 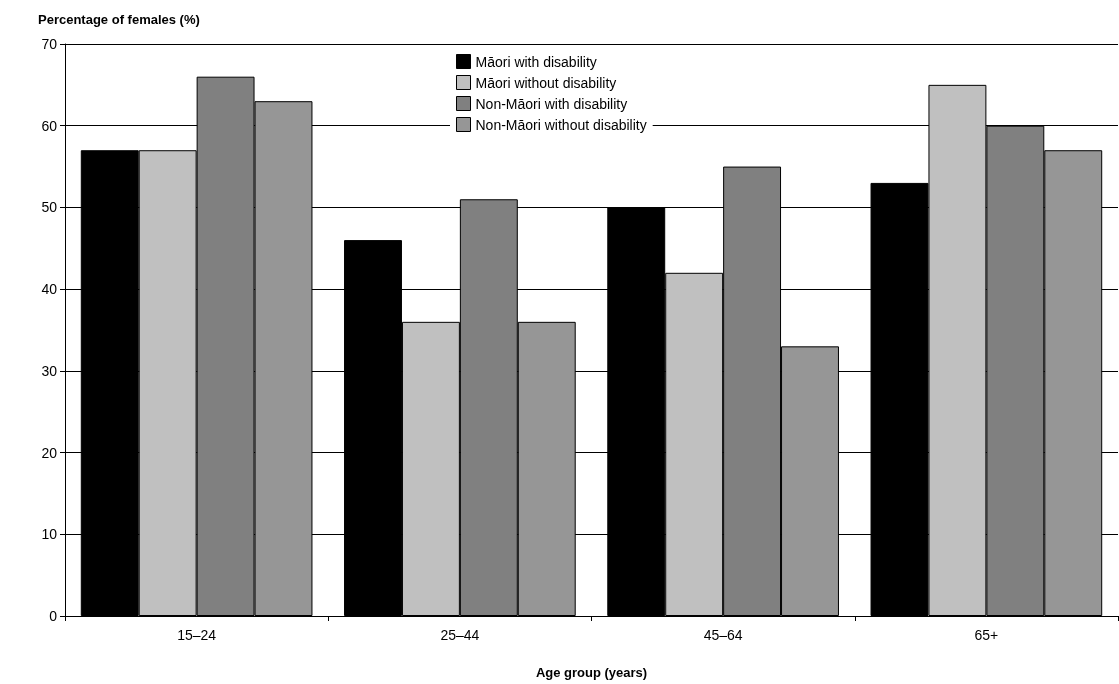 What do you see at coordinates (591, 672) in the screenshot?
I see `x-axis-title: Age group (years)` at bounding box center [591, 672].